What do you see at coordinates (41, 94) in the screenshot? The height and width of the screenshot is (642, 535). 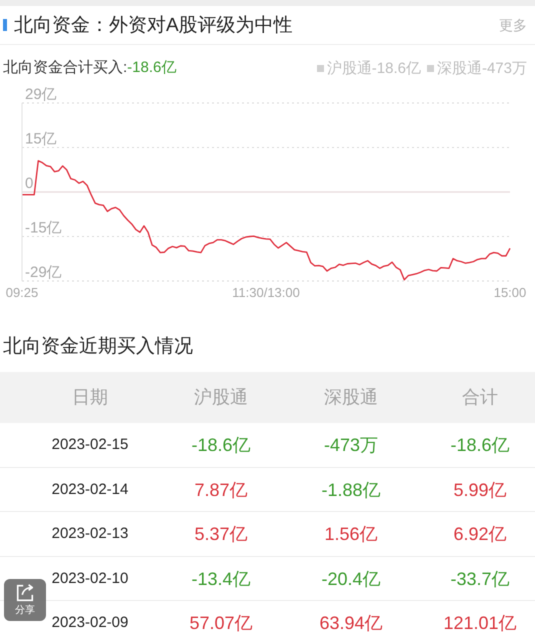 I see `y-tick-label: 29亿` at bounding box center [41, 94].